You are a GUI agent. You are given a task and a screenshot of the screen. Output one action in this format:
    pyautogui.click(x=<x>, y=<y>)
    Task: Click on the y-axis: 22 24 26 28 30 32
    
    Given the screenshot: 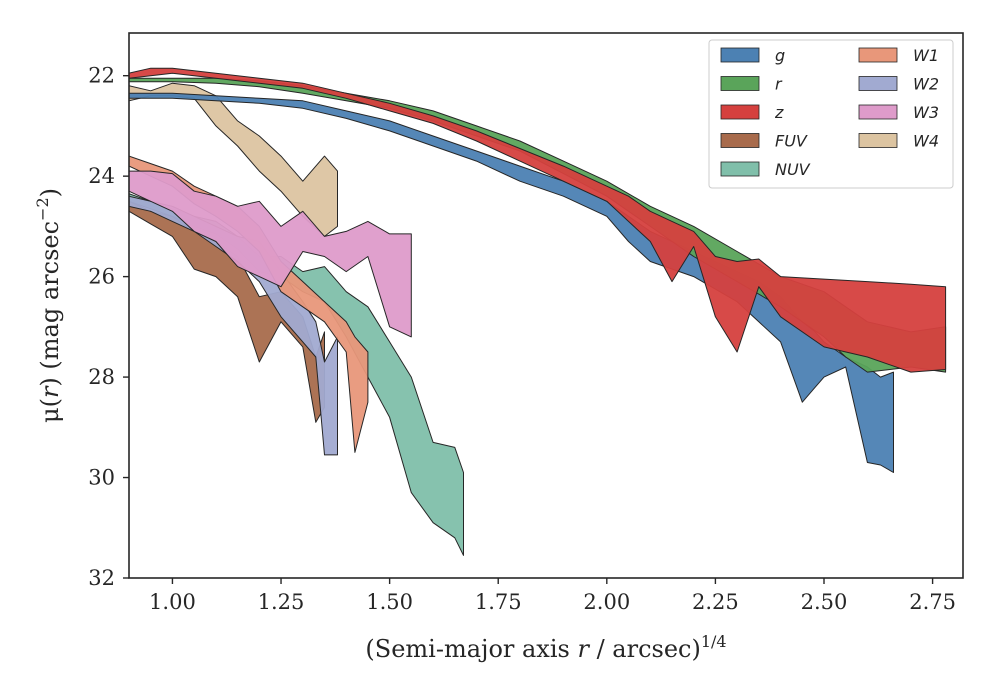 What is the action you would take?
    pyautogui.click(x=108, y=327)
    